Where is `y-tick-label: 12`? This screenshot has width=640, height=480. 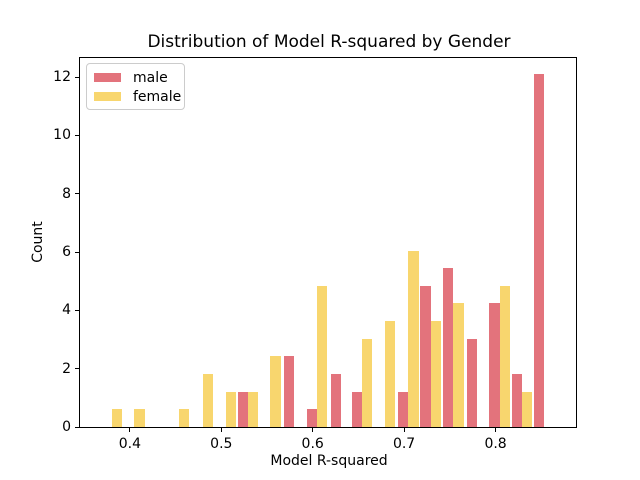 y-tick-label: 12 is located at coordinates (62, 77).